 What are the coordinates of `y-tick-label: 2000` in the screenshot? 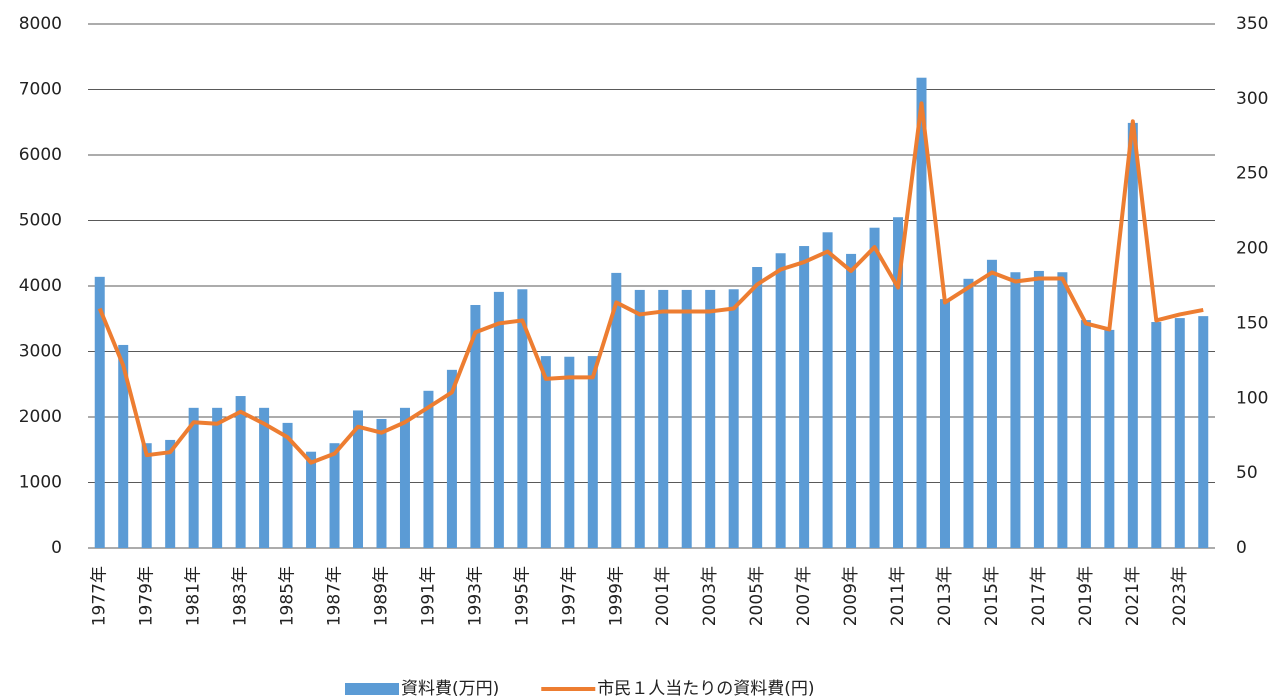 It's located at (40, 417).